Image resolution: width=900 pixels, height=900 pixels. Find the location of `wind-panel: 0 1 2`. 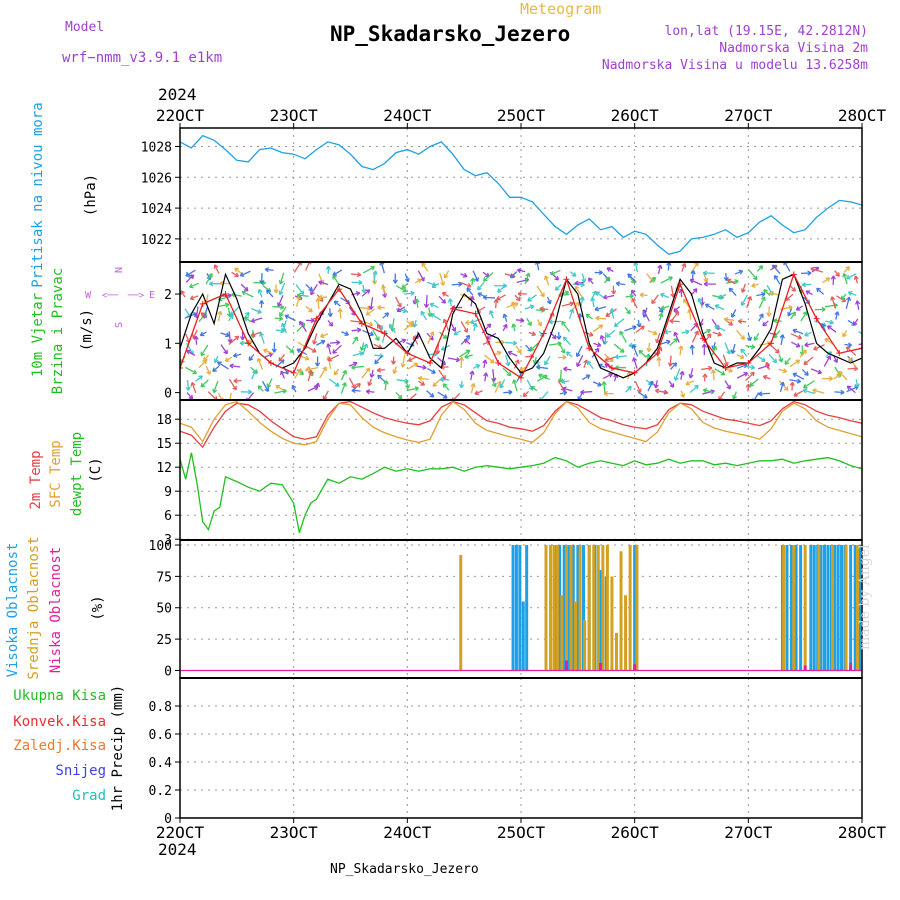

wind-panel: 0 1 2 is located at coordinates (513, 331).